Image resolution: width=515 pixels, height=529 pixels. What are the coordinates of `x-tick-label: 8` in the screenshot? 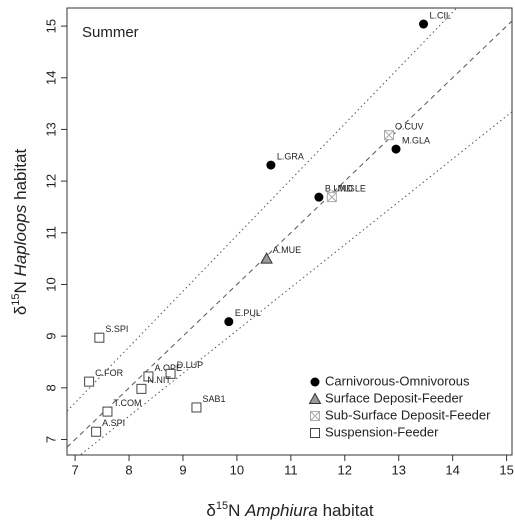 It's located at (128, 469).